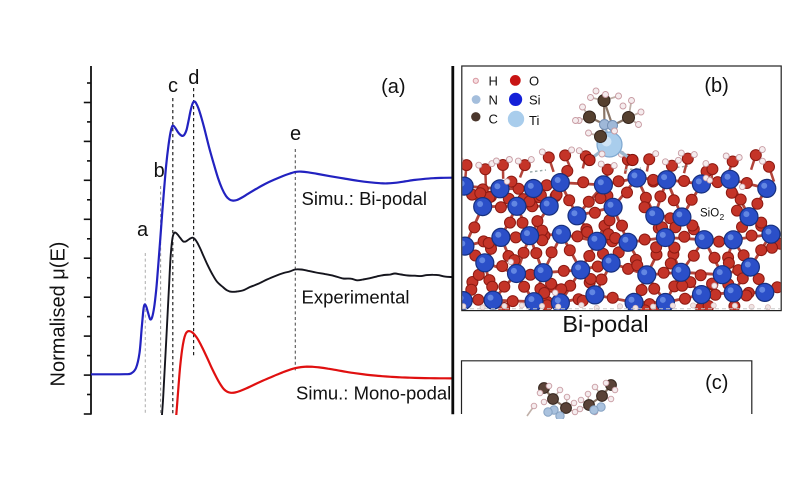 The width and height of the screenshot is (800, 486). What do you see at coordinates (364, 198) in the screenshot?
I see `svg-text: Simu.: Bi-podal` at bounding box center [364, 198].